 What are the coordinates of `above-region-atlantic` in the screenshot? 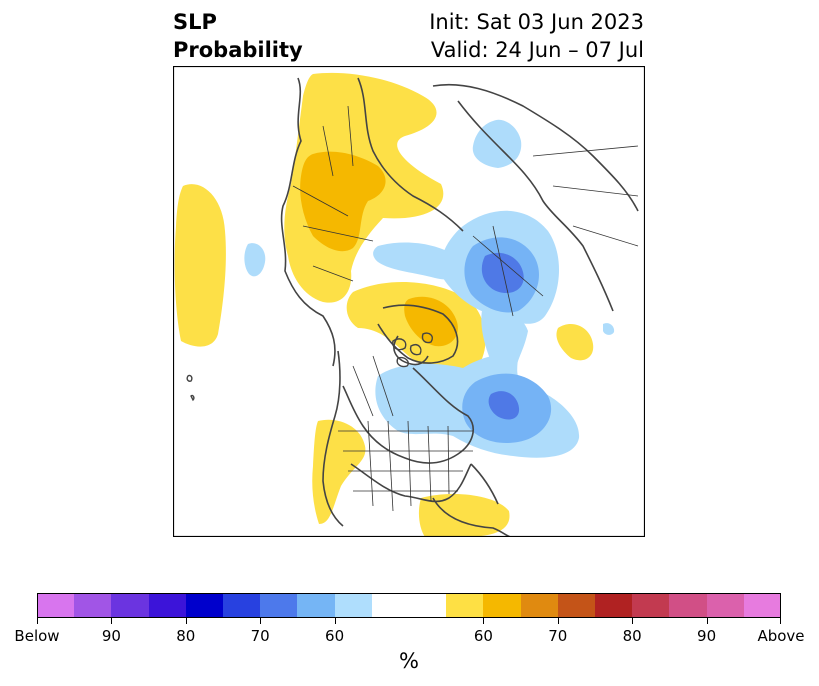 It's located at (200, 265).